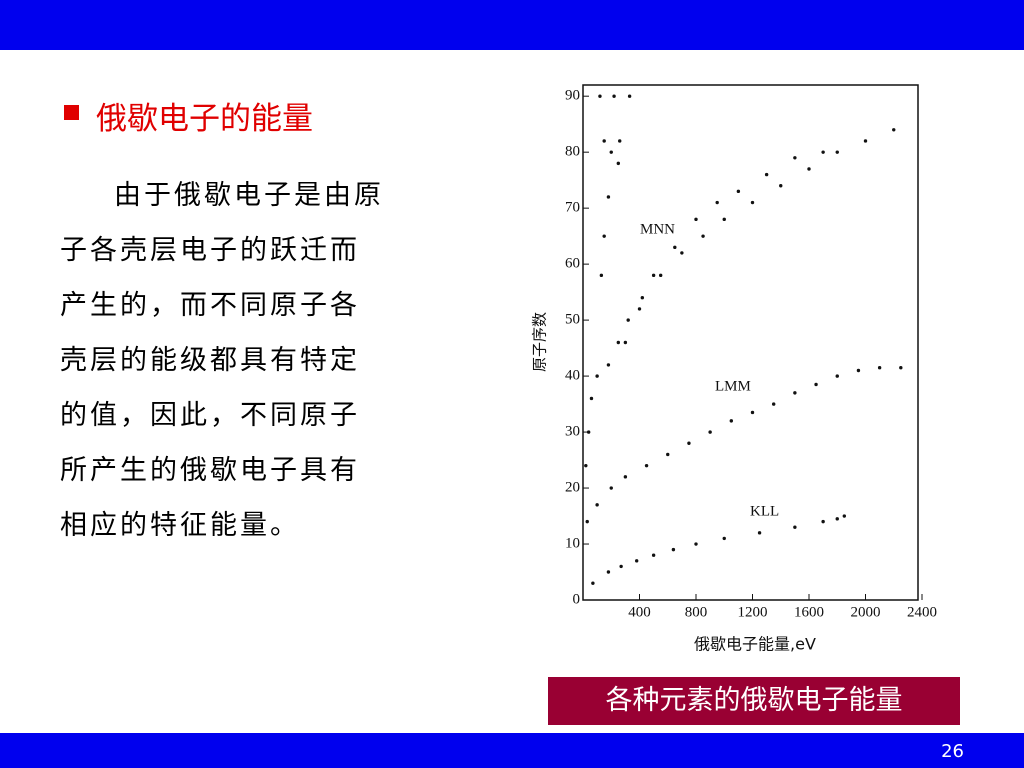 The width and height of the screenshot is (1024, 768). I want to click on y-tick-label: 40, so click(572, 376).